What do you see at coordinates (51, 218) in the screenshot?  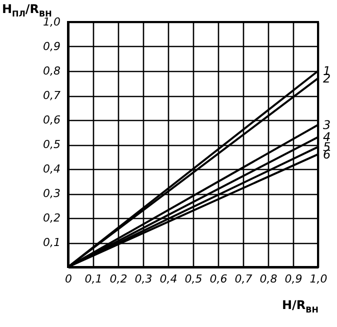 I see `y-tick-label: 0,2` at bounding box center [51, 218].